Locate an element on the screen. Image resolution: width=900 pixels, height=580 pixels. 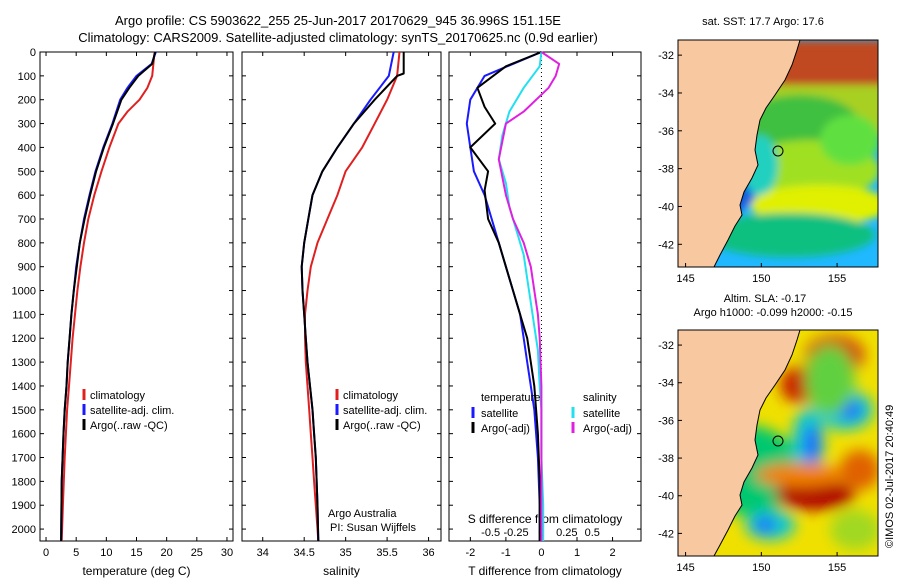
y-tick-label: 900 is located at coordinates (27, 268).